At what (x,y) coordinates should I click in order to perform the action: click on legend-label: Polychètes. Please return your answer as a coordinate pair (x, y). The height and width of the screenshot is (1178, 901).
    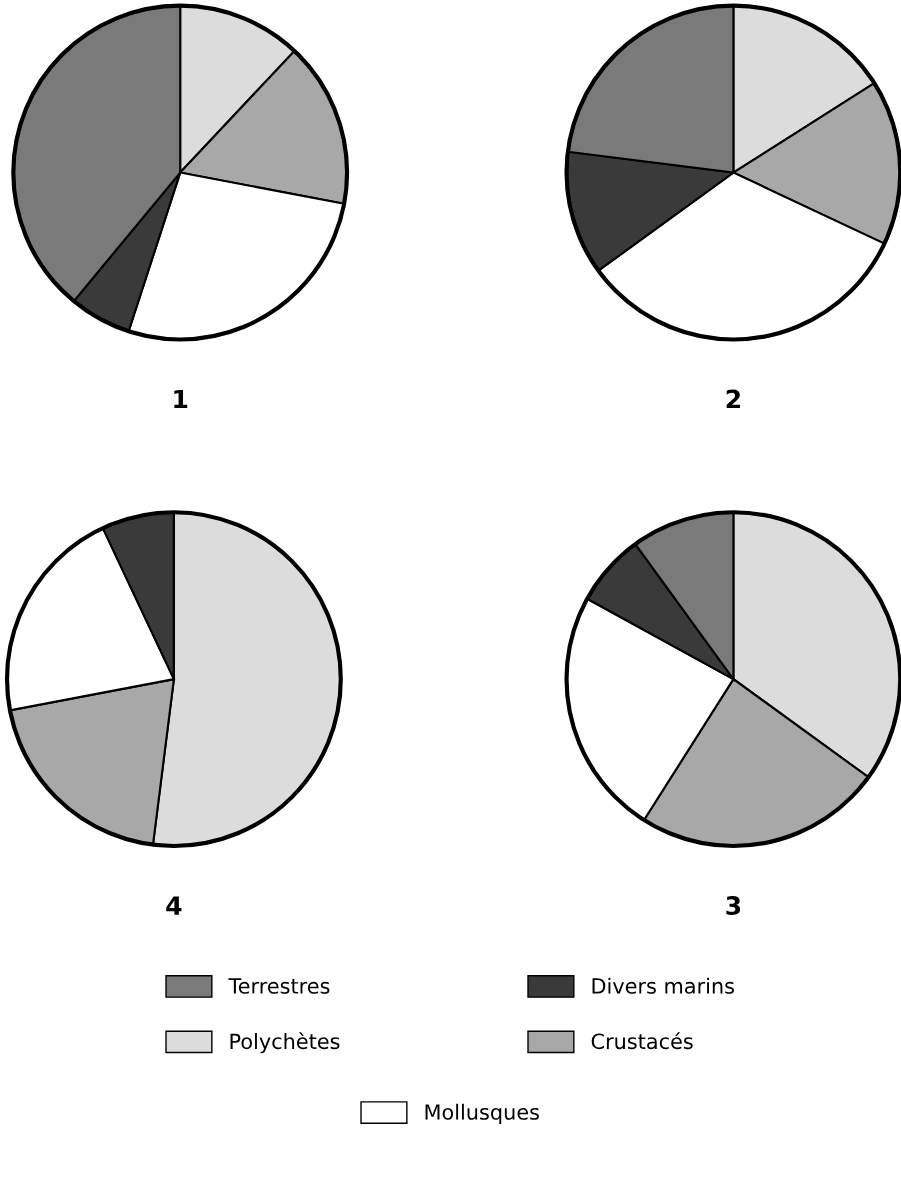
    Looking at the image, I should click on (285, 1043).